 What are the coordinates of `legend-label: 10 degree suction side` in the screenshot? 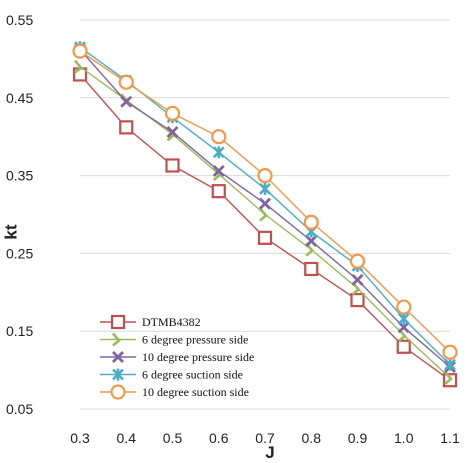 It's located at (195, 392).